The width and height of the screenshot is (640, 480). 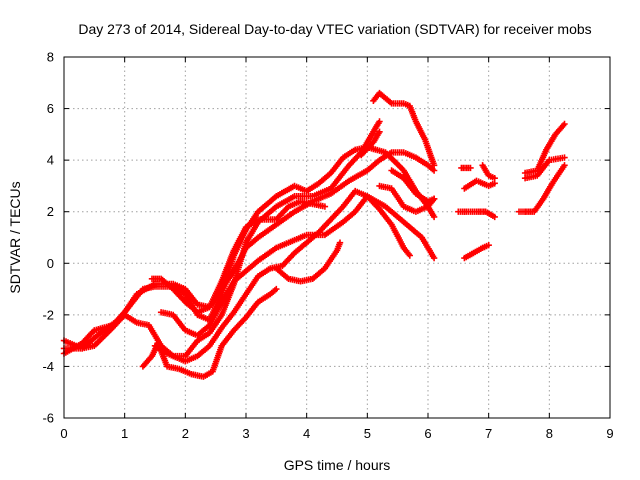 What do you see at coordinates (245, 433) in the screenshot?
I see `x-tick-label-3: 3` at bounding box center [245, 433].